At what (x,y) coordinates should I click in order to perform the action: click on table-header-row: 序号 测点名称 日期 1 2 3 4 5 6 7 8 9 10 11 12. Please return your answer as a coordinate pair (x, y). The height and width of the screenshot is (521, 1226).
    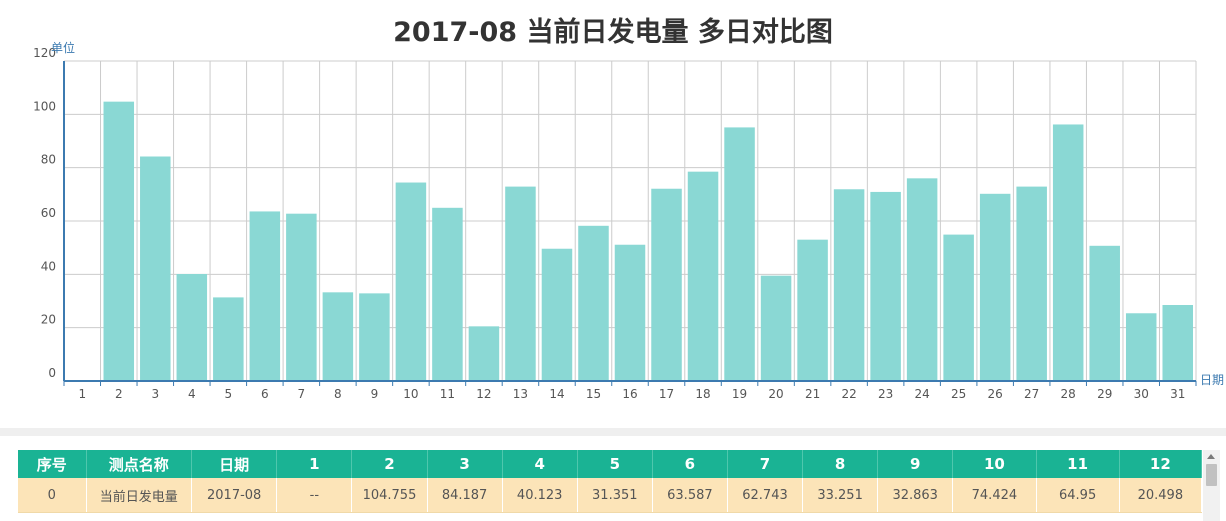
    Looking at the image, I should click on (610, 464).